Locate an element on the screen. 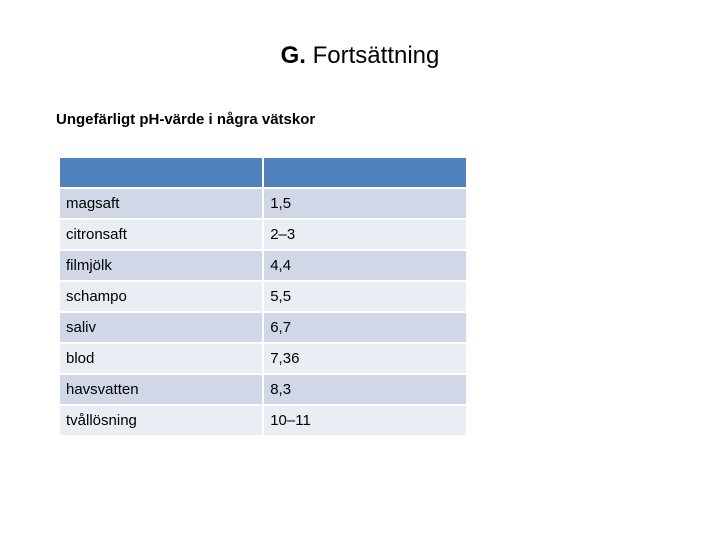 The height and width of the screenshot is (540, 720). table-row: filmjölk 4,4 is located at coordinates (263, 265).